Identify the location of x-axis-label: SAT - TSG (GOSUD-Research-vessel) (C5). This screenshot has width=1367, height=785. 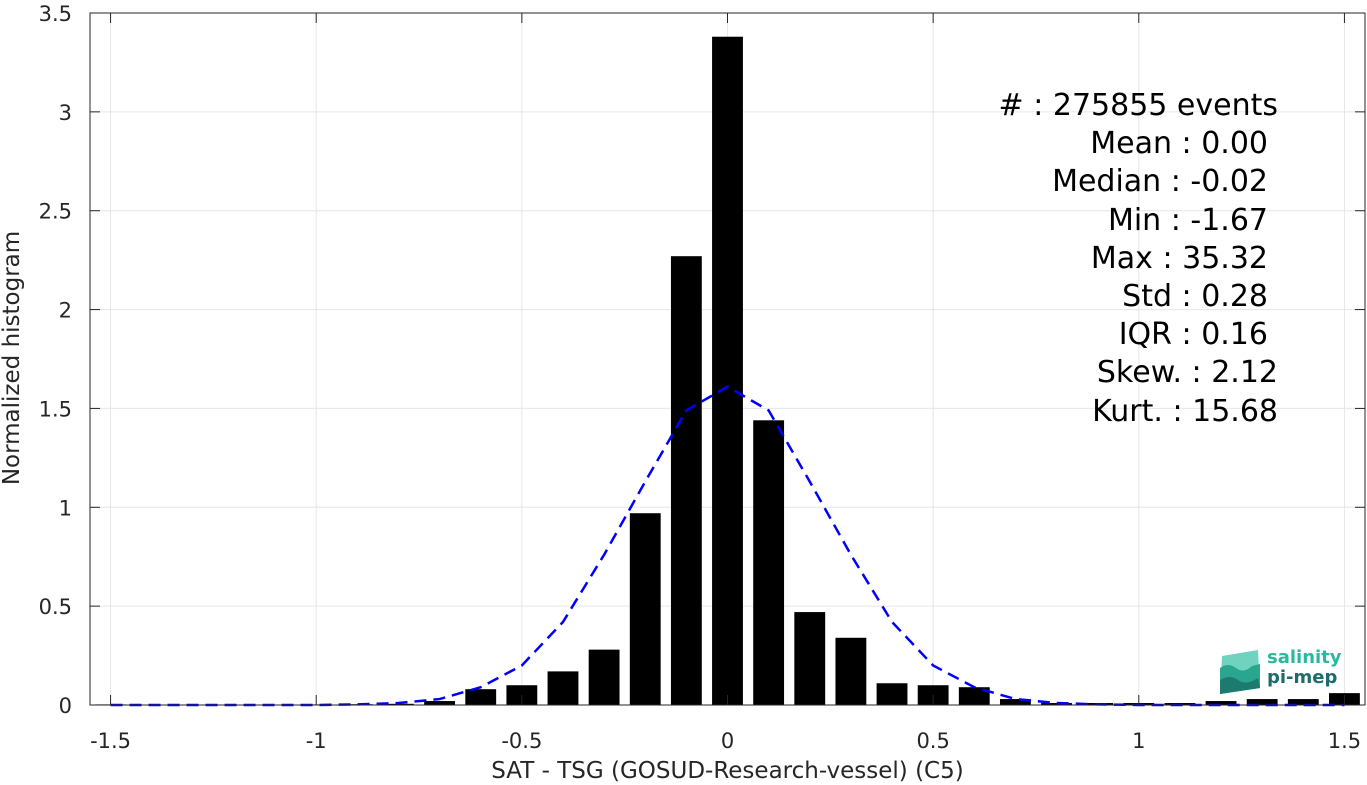
(727, 771).